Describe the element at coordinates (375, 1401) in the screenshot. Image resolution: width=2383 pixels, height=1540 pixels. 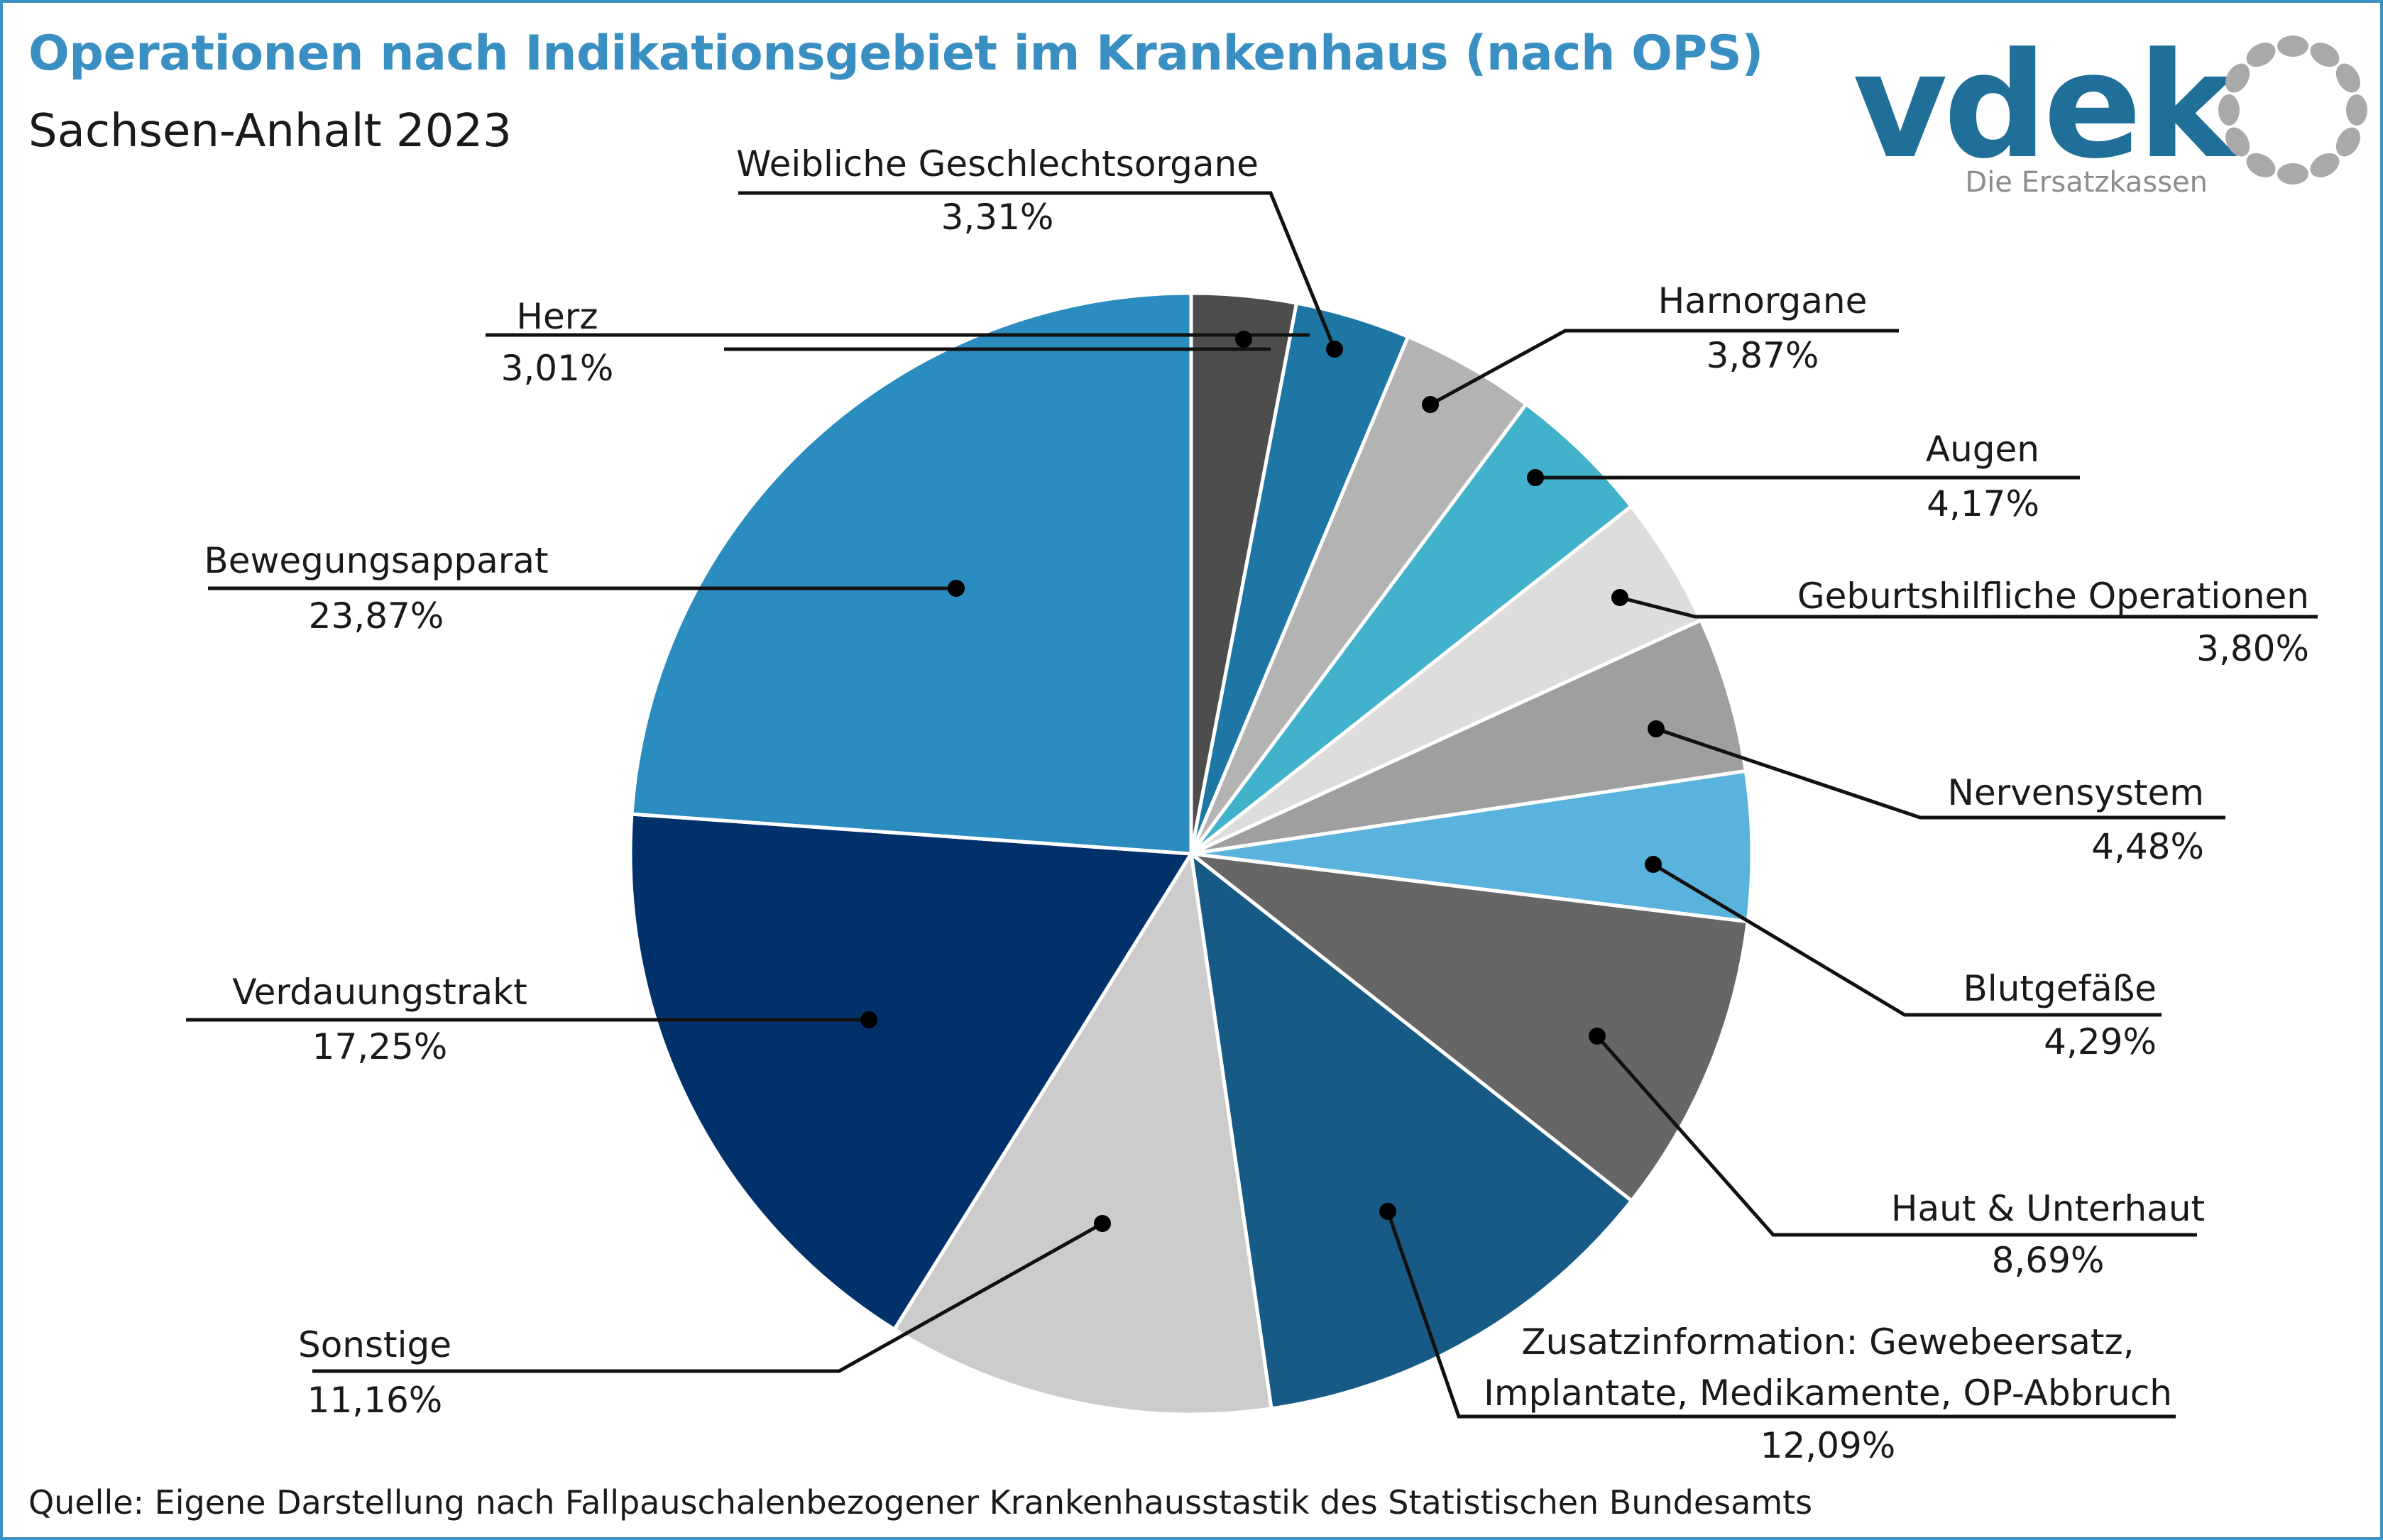
I see `slice-value-10: 11,16%` at that location.